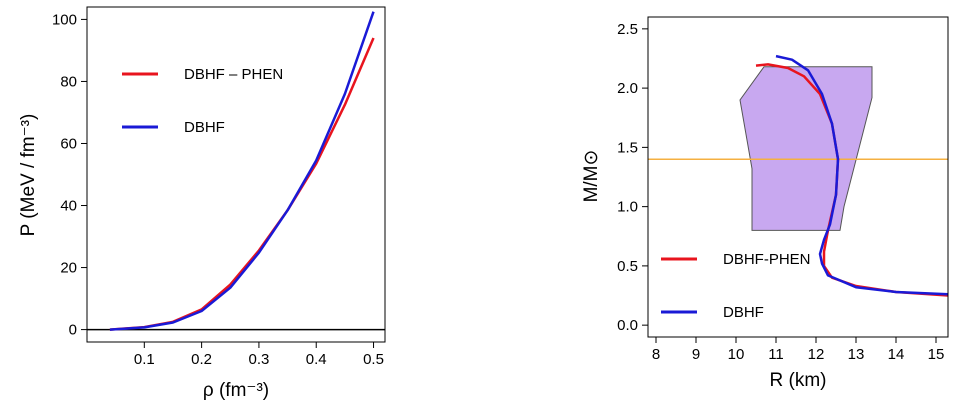 Image resolution: width=957 pixels, height=409 pixels. Describe the element at coordinates (28, 175) in the screenshot. I see `left-y-axis-title: P (MeV / fm⁻³)` at that location.